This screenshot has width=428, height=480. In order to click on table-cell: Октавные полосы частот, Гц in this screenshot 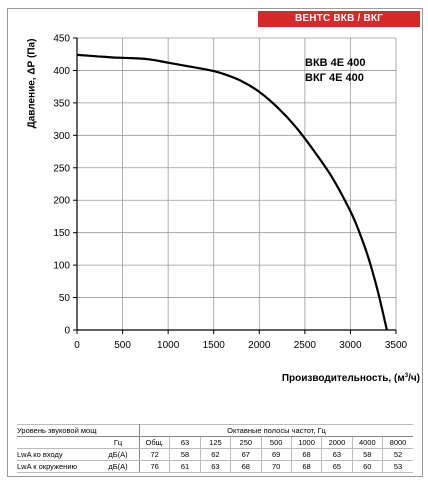, I will do `click(276, 430)`.